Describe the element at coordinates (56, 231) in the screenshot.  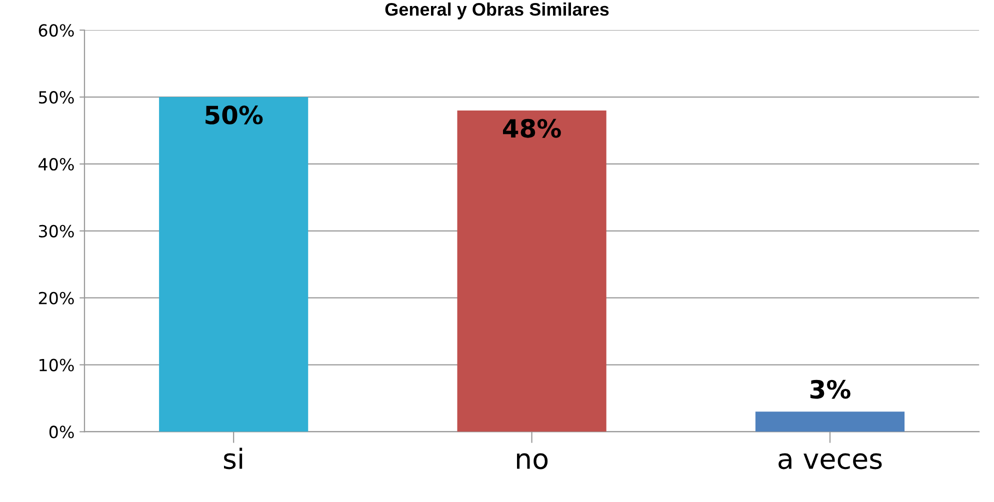
I see `y-tick-label: 30%` at that location.